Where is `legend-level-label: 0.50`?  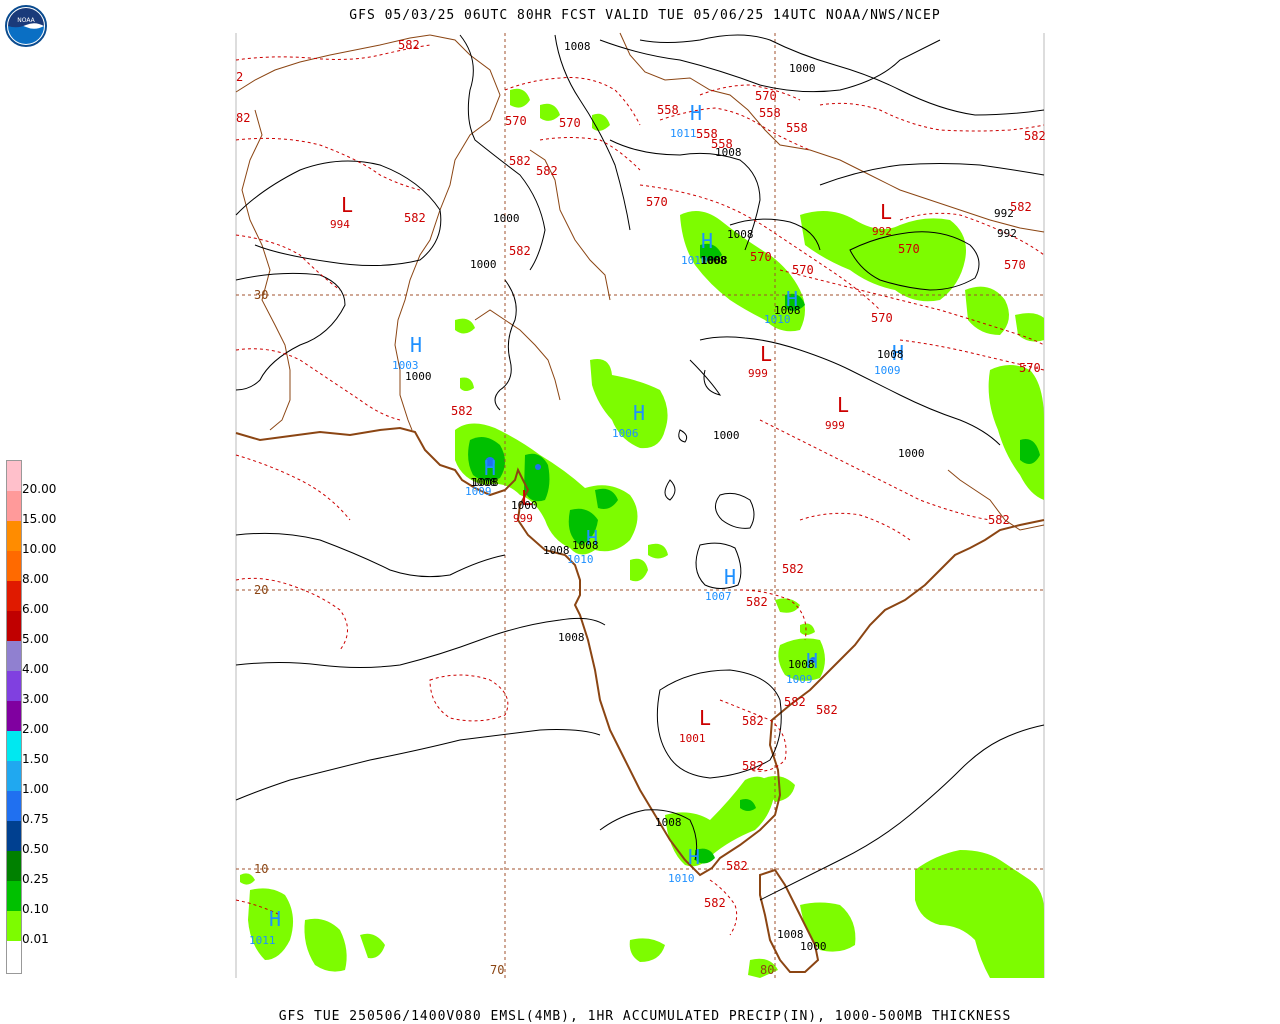
legend-level-label: 0.50 is located at coordinates (35, 849).